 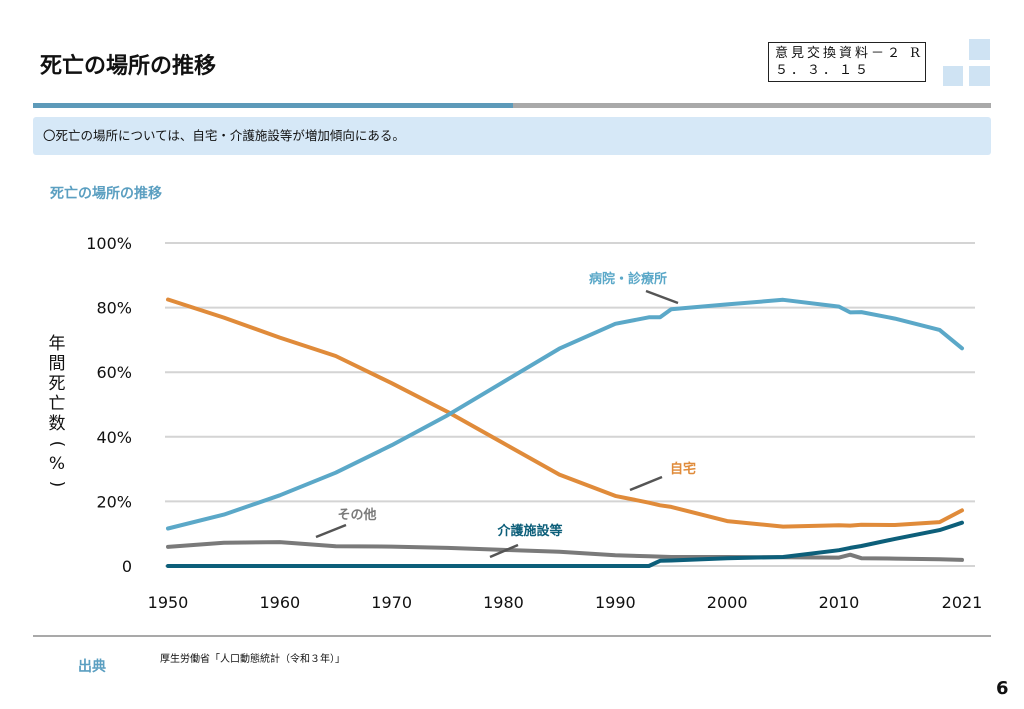 What do you see at coordinates (847, 62) in the screenshot?
I see `document-reference-box: 意見交換資料－２ R ５．３．１５` at bounding box center [847, 62].